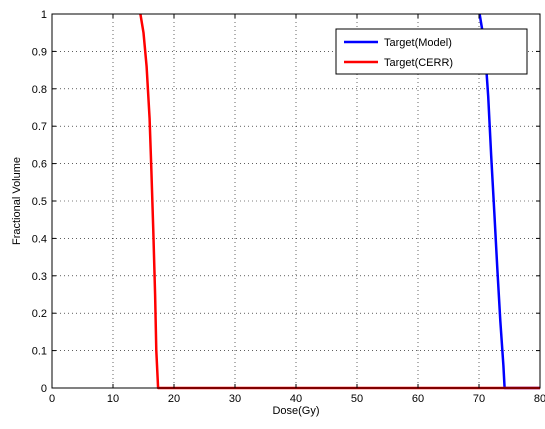 The image size is (545, 429). I want to click on x-tick-label: 10, so click(113, 399).